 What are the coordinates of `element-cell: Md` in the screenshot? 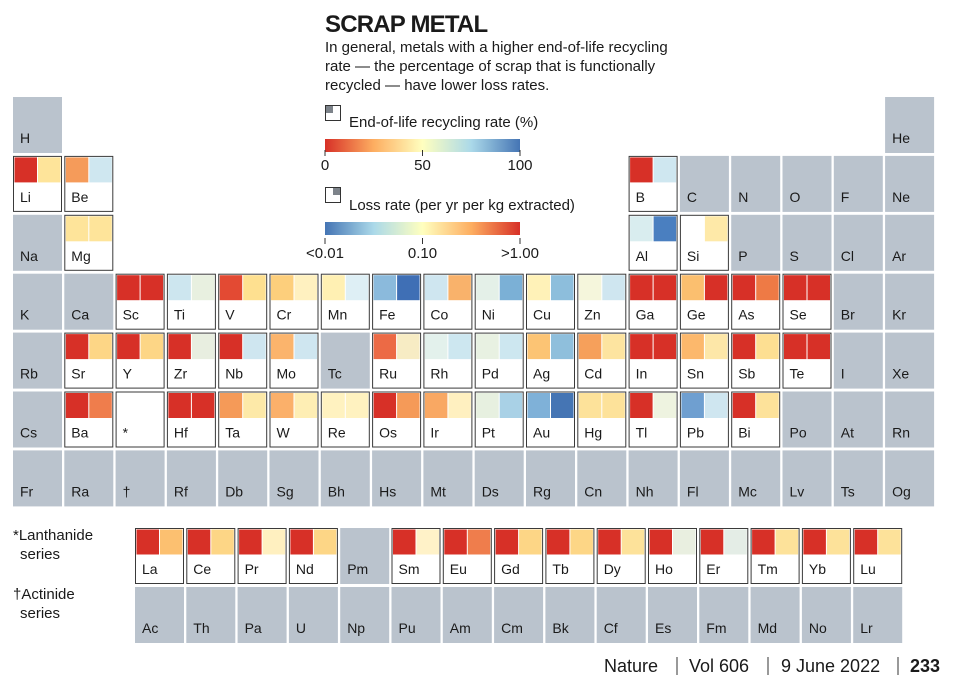 It's located at (775, 615).